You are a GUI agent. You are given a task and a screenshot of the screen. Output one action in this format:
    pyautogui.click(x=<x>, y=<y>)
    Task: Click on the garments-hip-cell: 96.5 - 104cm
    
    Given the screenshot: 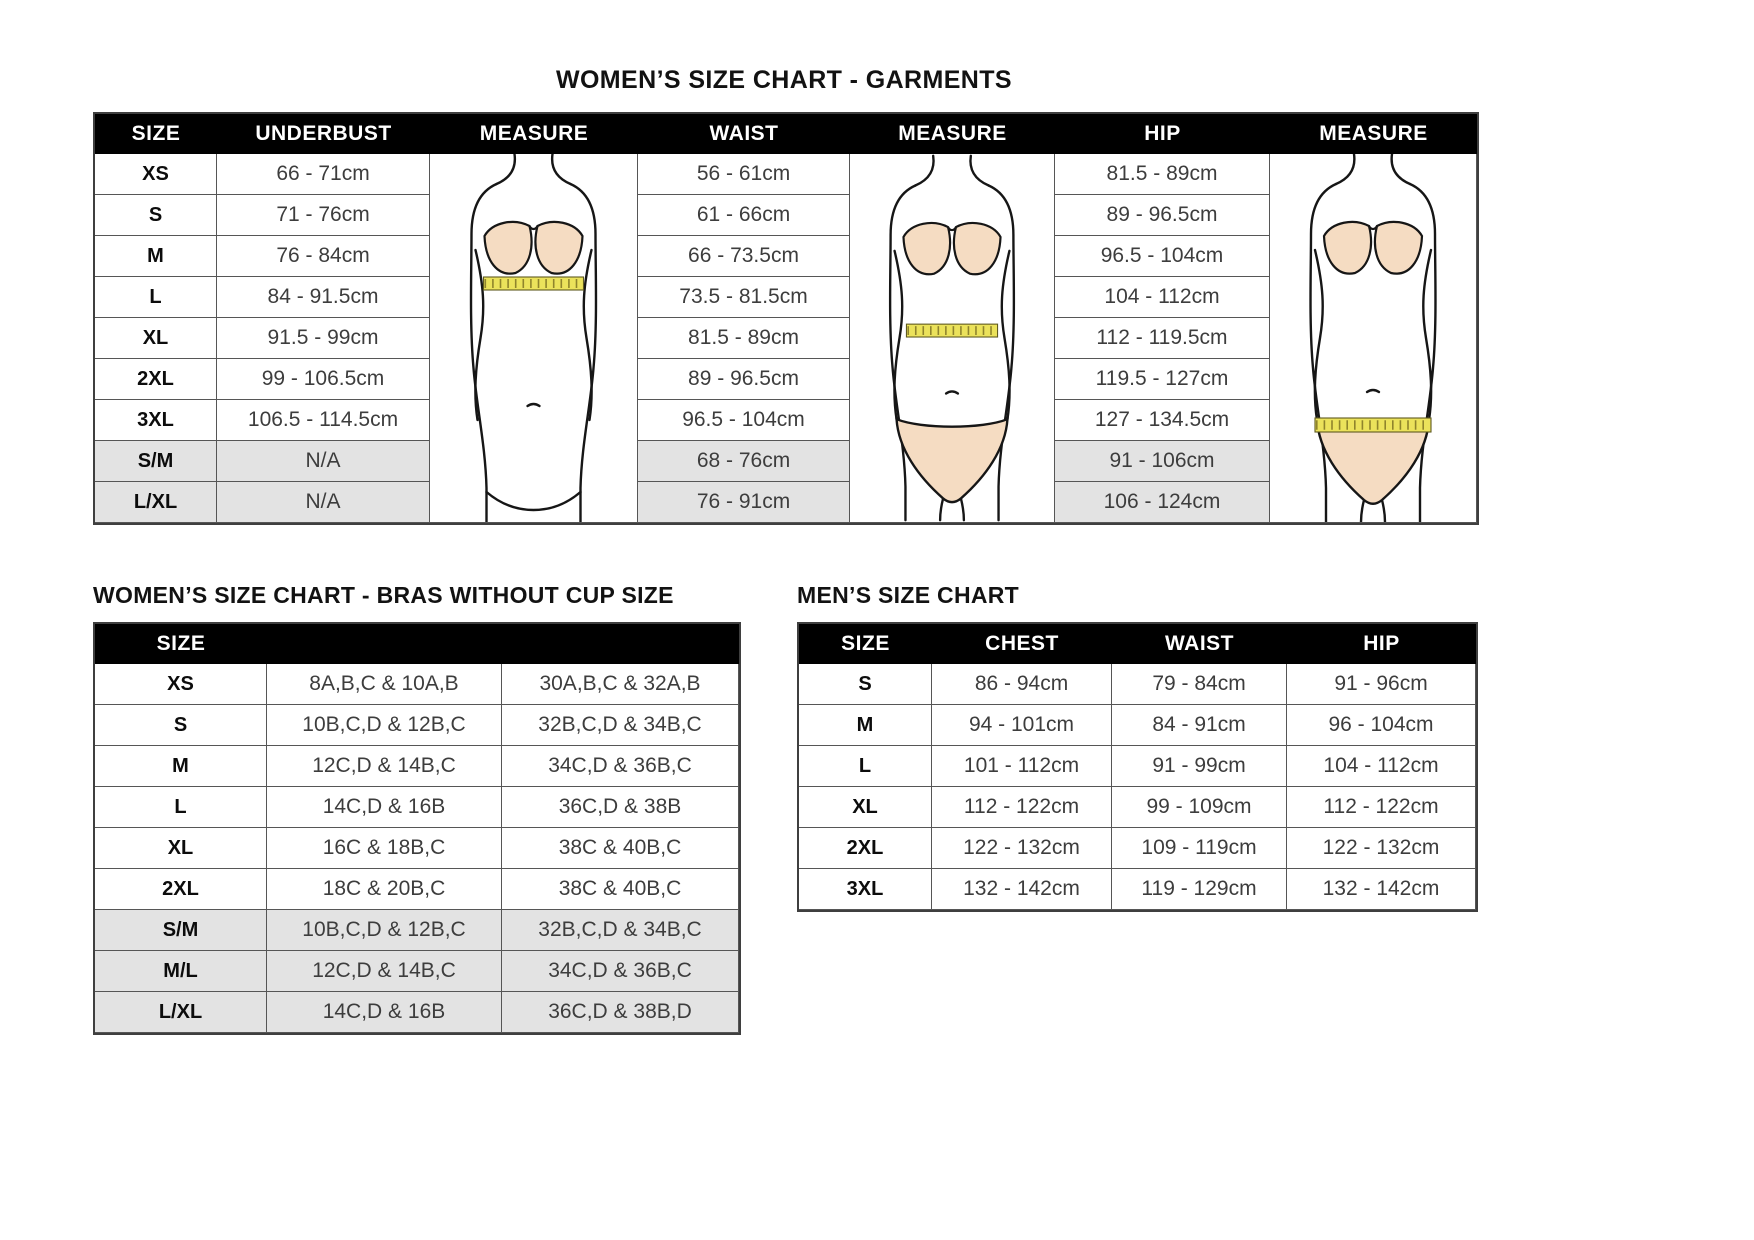 What is the action you would take?
    pyautogui.click(x=1162, y=256)
    